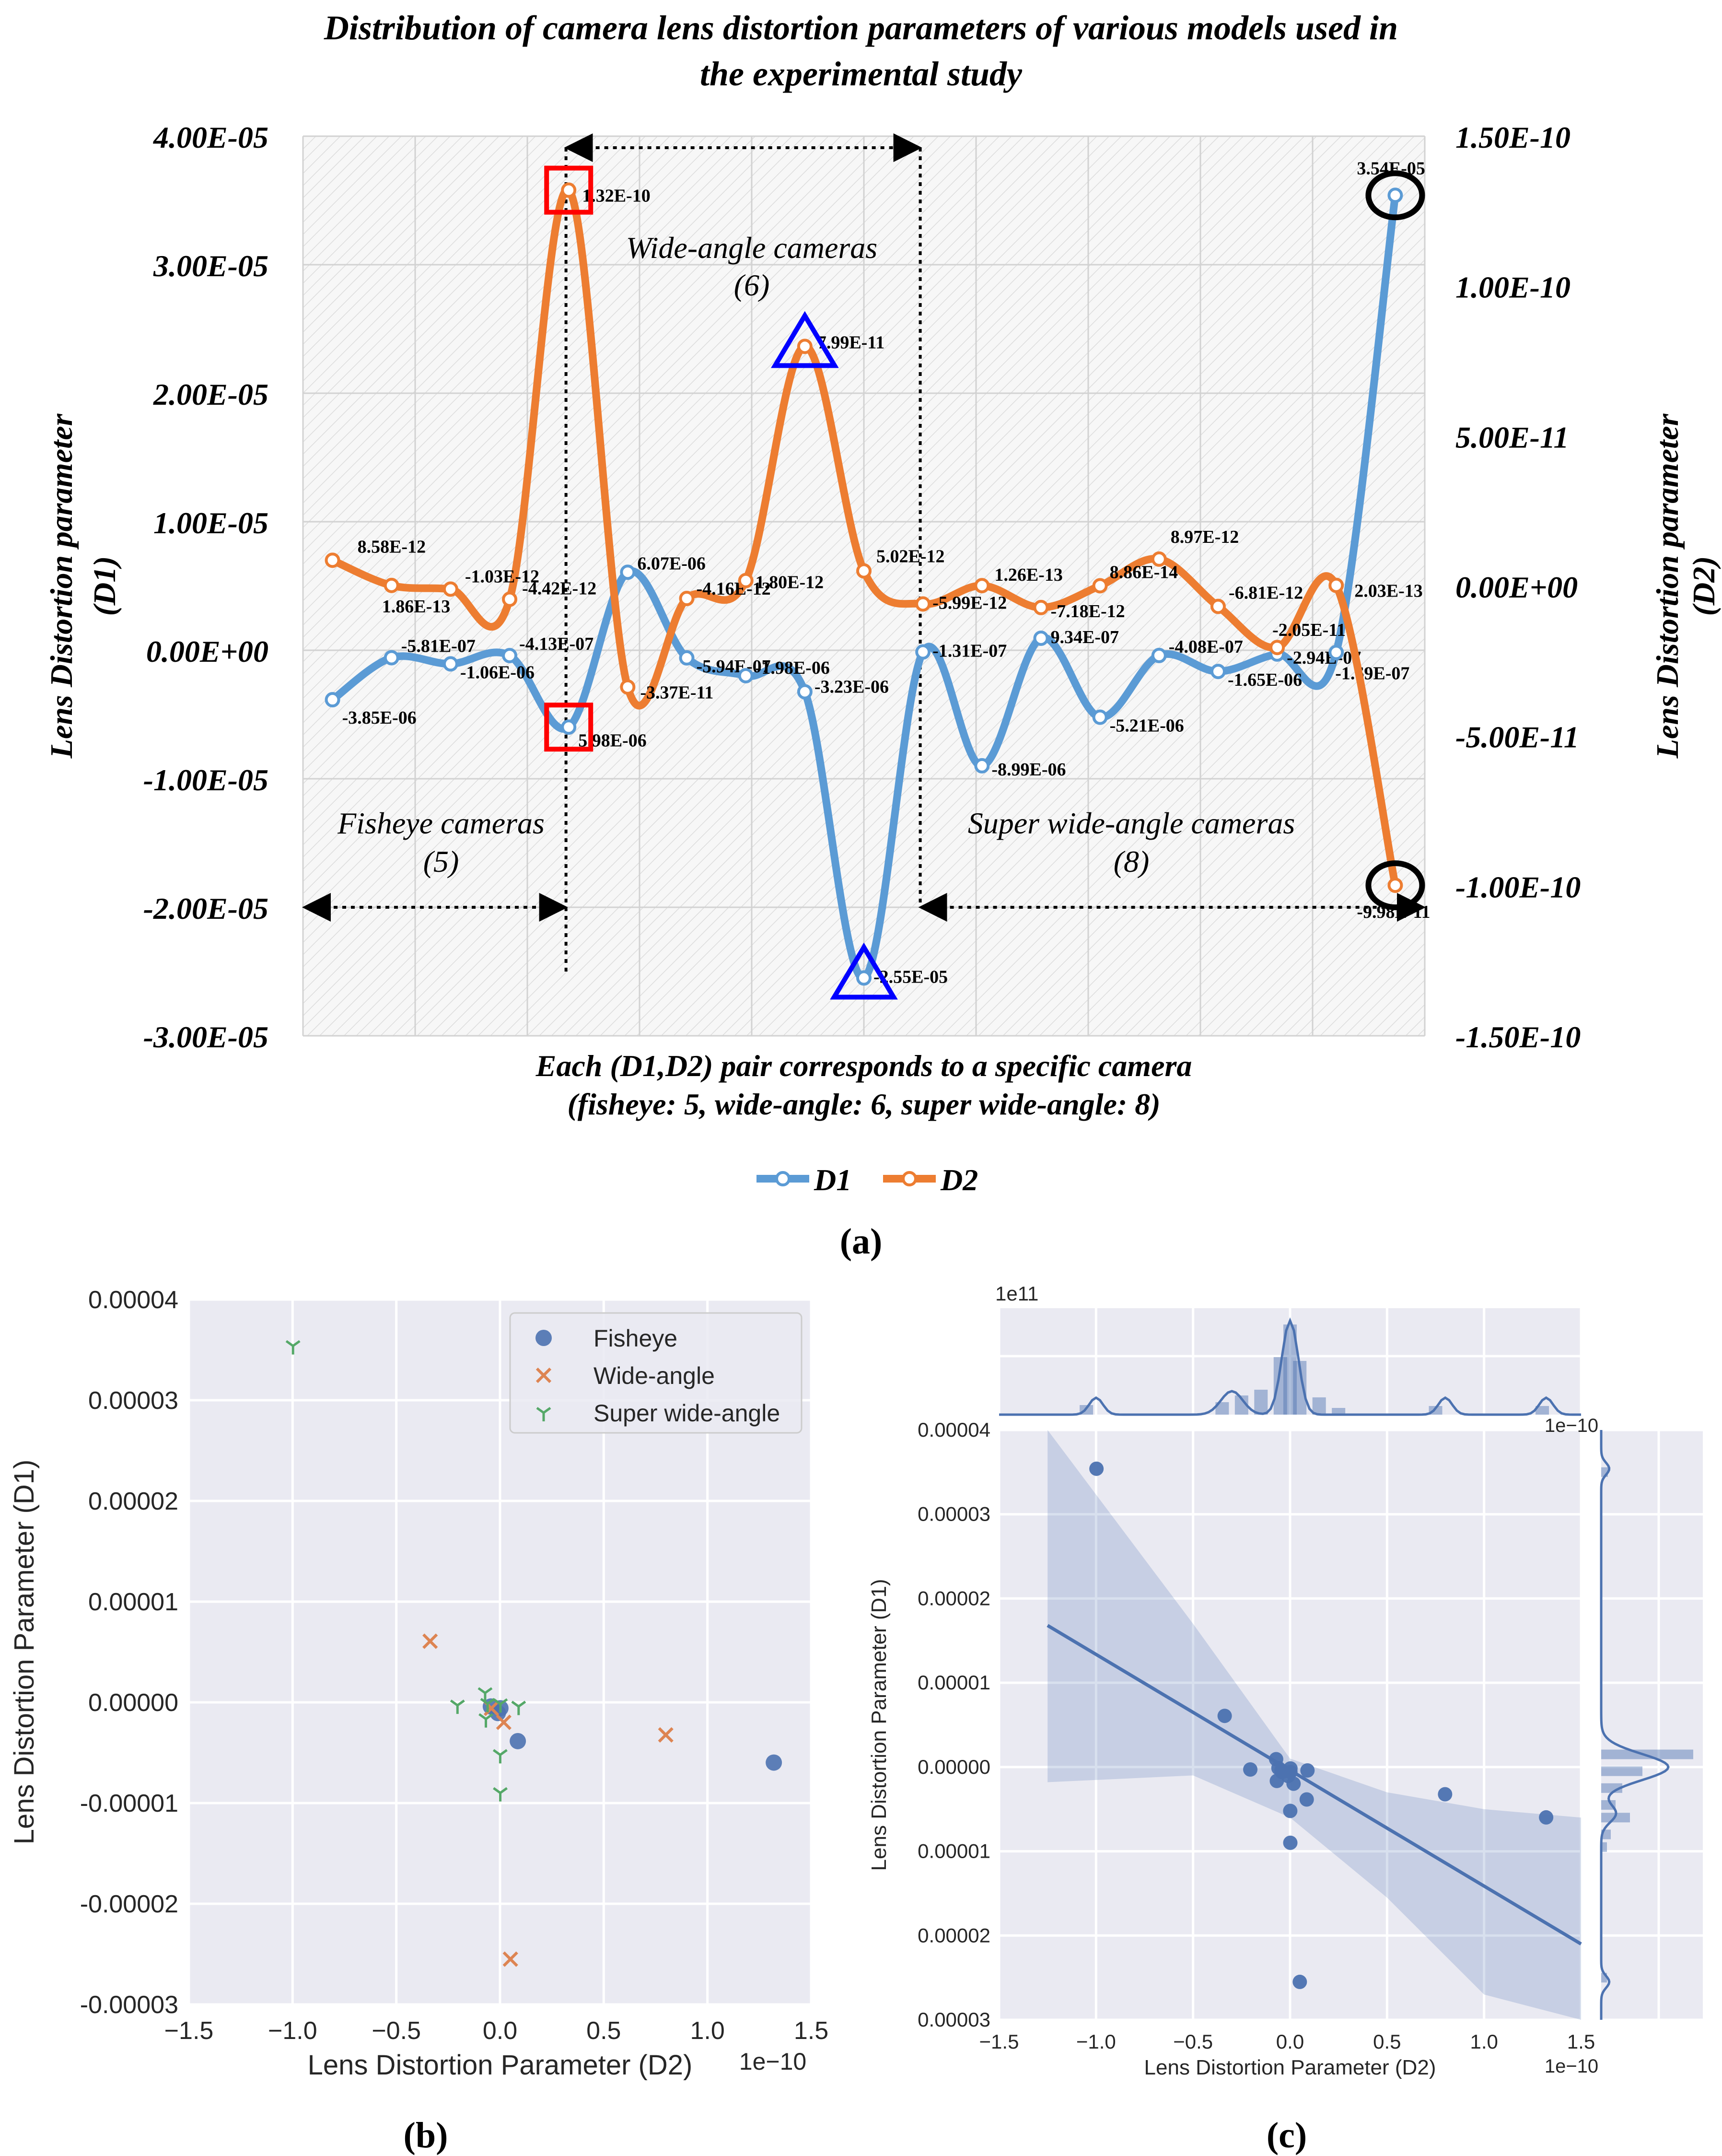  I want to click on chart-a-right-tick-label: 5.00E-11, so click(1512, 437).